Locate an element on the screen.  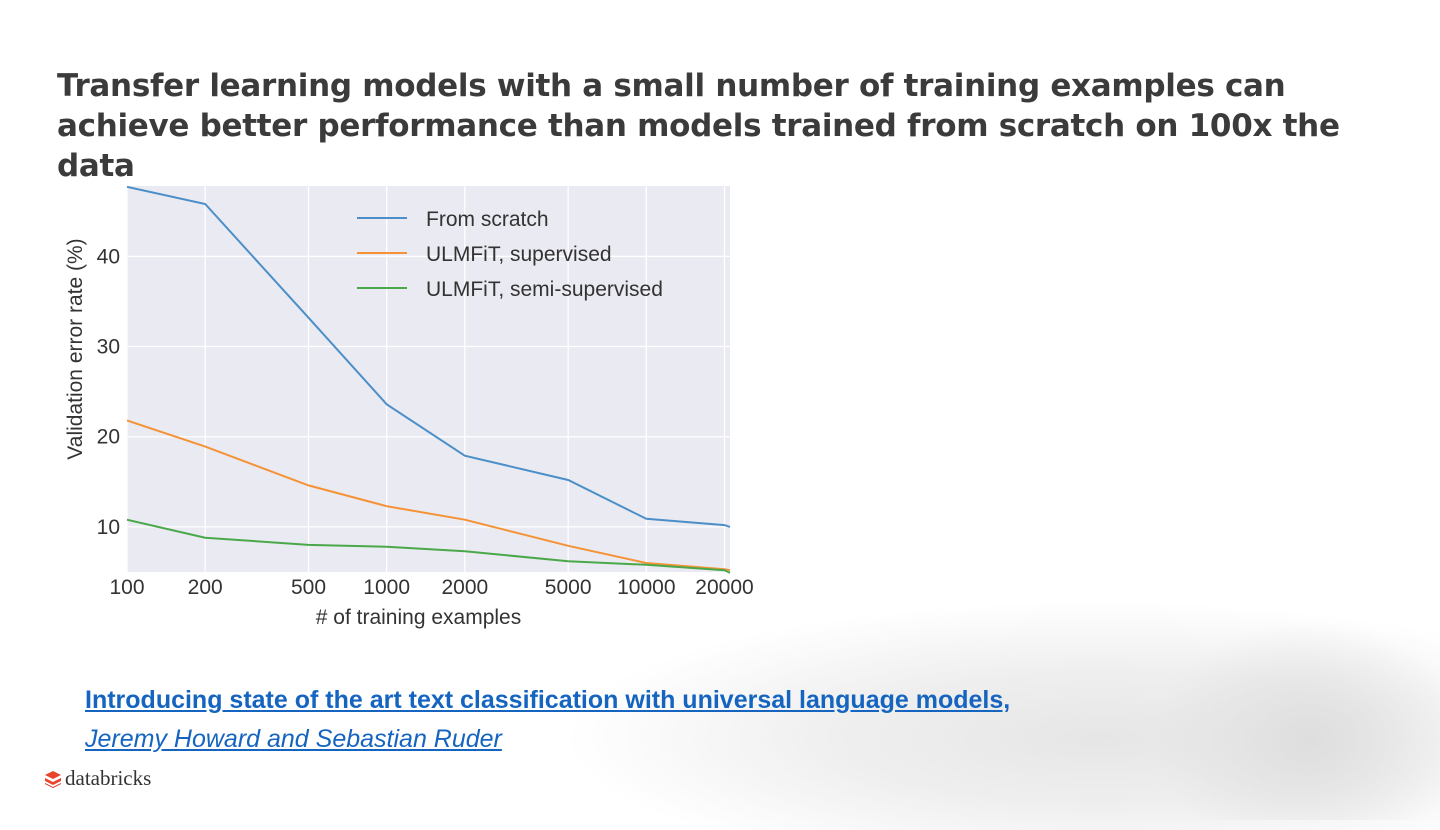
logo-text: databricks is located at coordinates (108, 778).